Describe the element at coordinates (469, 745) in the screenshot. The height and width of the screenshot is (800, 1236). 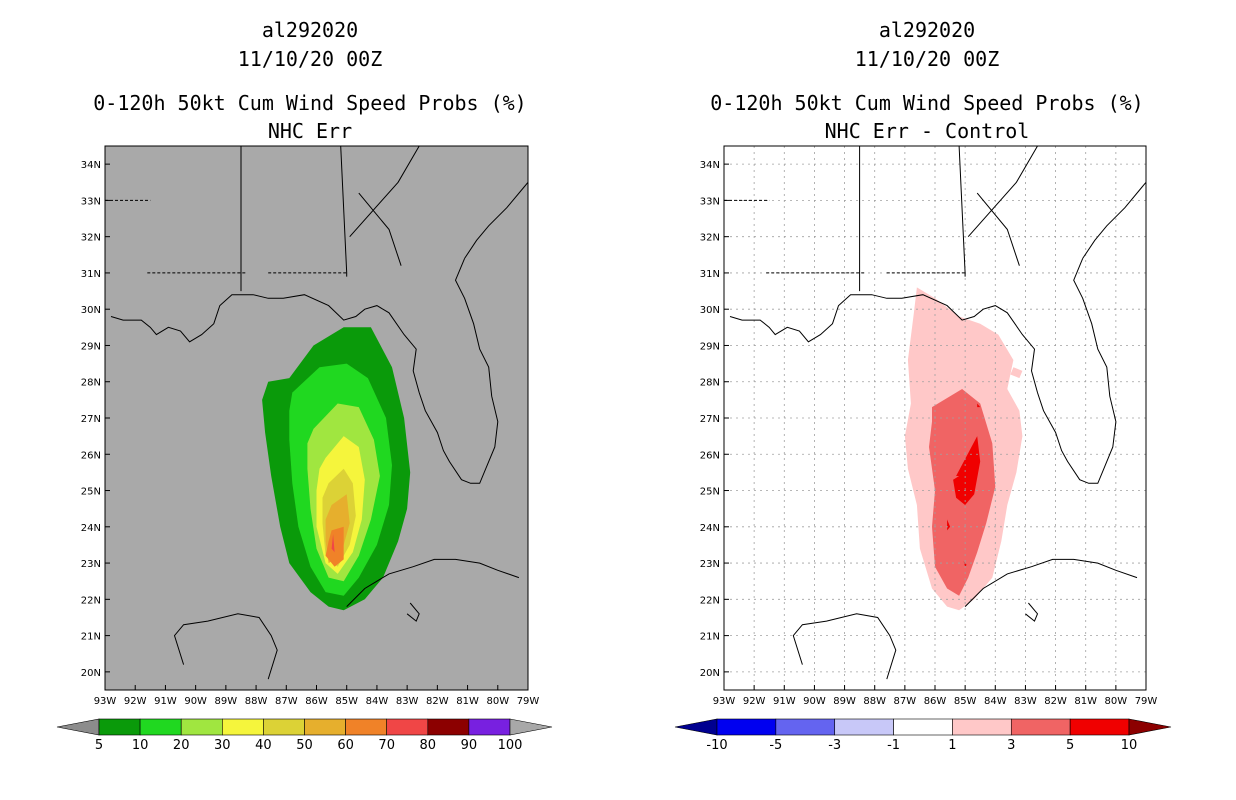
I see `colorbar-label: 90` at that location.